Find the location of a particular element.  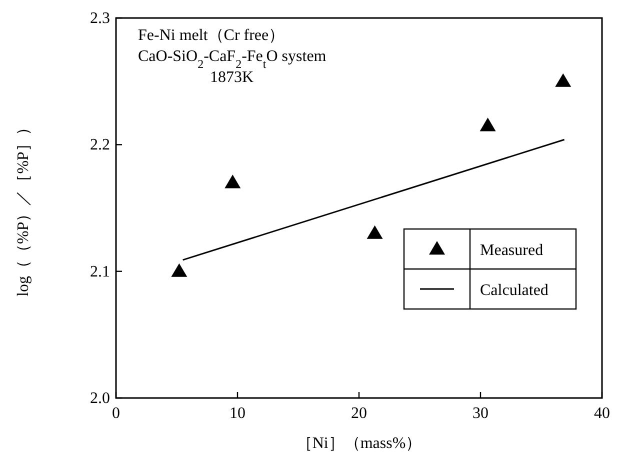

legend-label: Calculated is located at coordinates (514, 290).